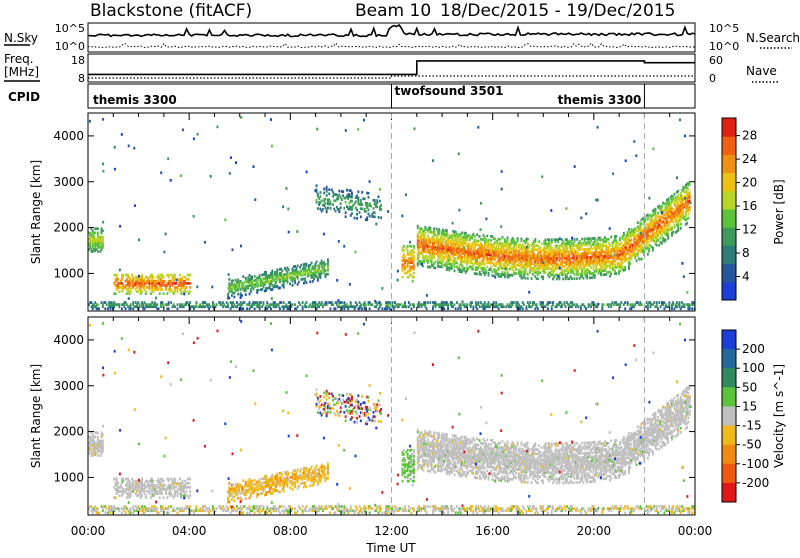 This screenshot has width=800, height=558. What do you see at coordinates (24, 97) in the screenshot?
I see `cpid-label: CPID` at bounding box center [24, 97].